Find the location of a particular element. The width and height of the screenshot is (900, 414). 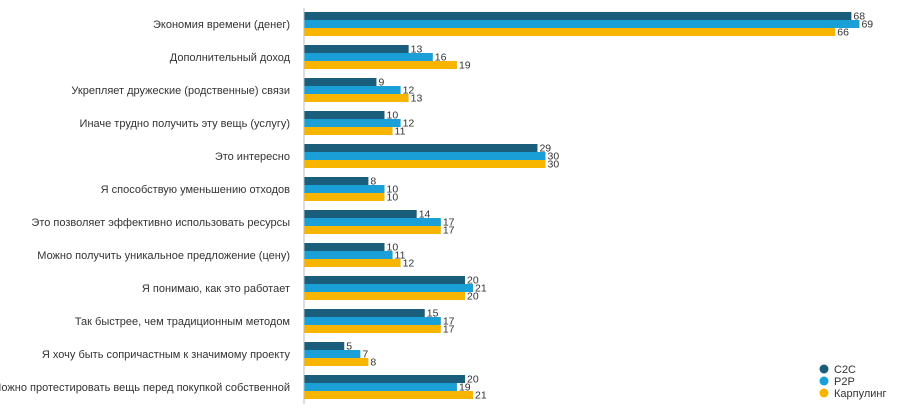

legend-label: Карпулинг is located at coordinates (860, 394).